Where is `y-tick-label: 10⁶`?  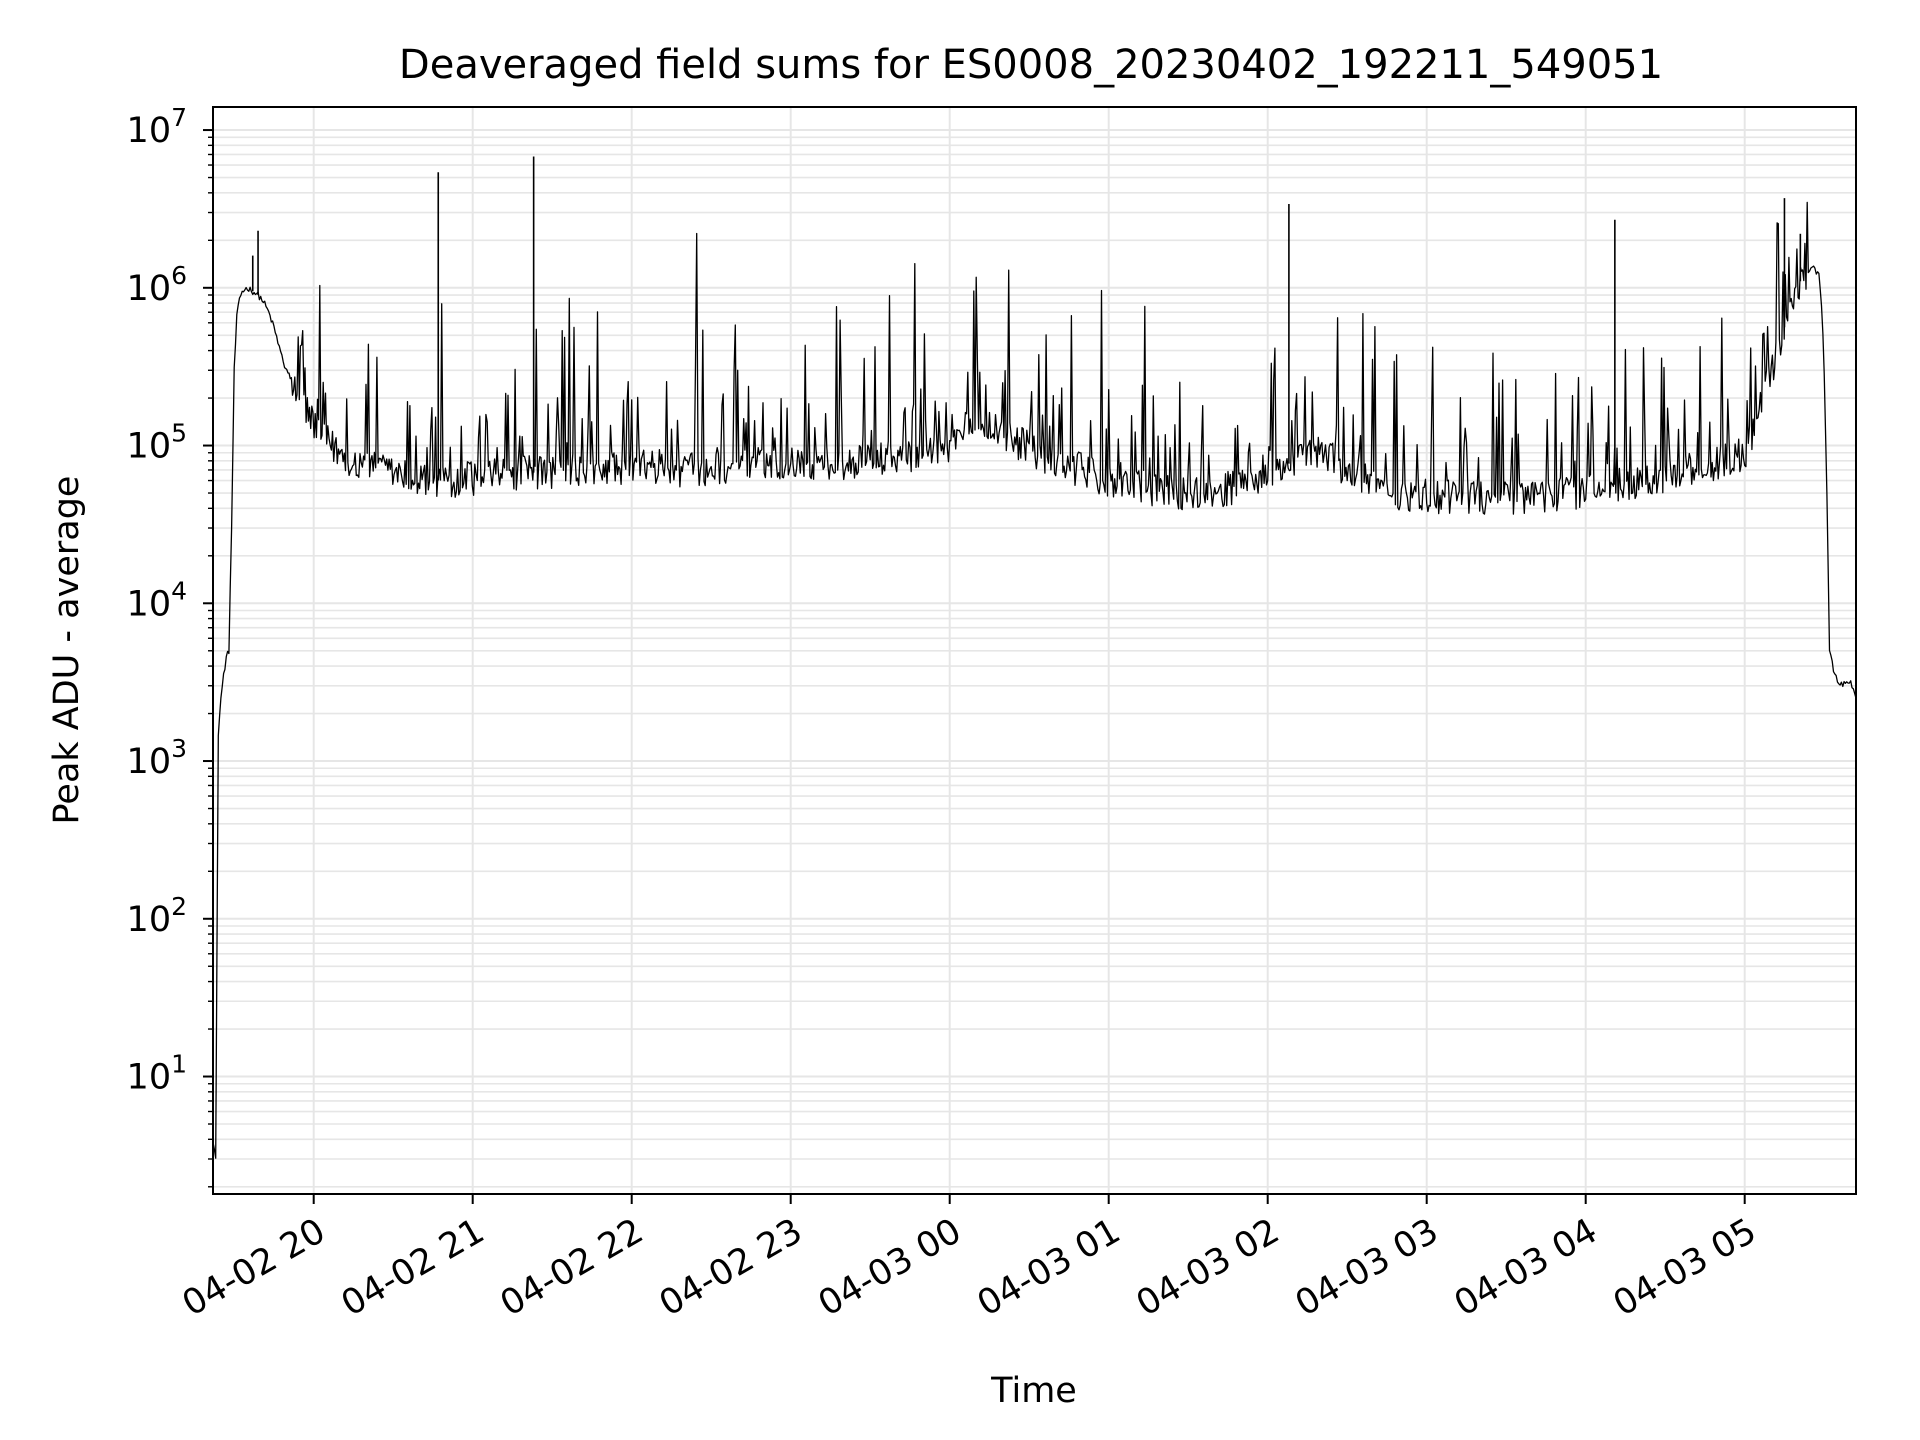 y-tick-label: 10⁶ is located at coordinates (157, 285).